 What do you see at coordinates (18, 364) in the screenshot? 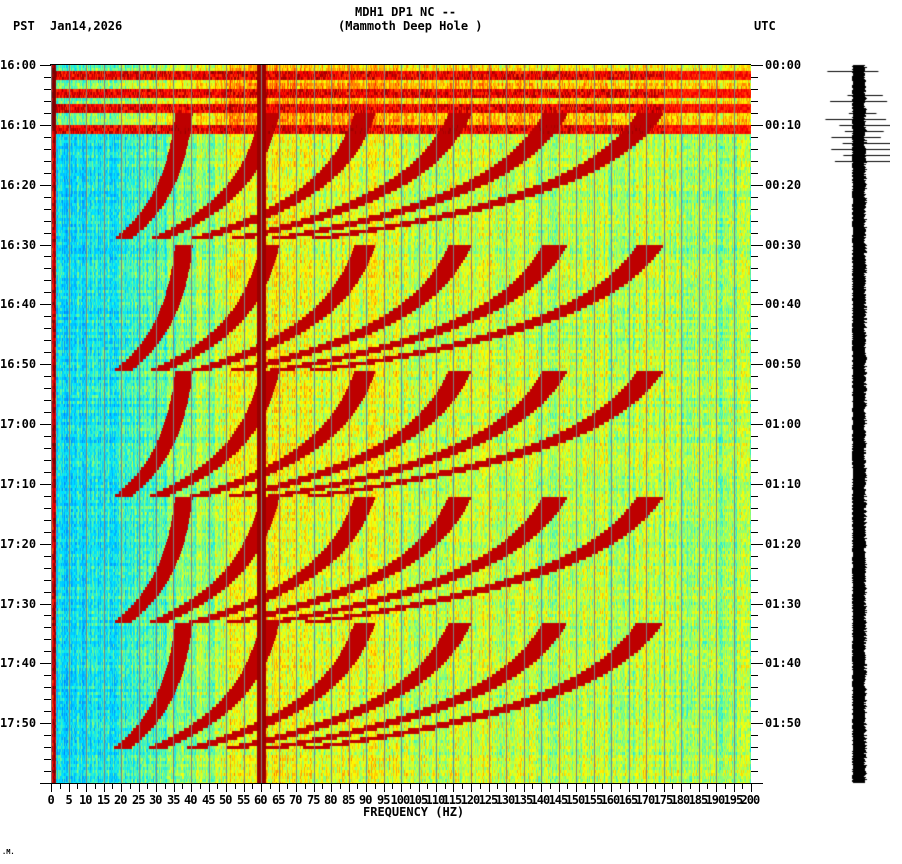
I see `y-tick-label-left: 16:50` at bounding box center [18, 364].